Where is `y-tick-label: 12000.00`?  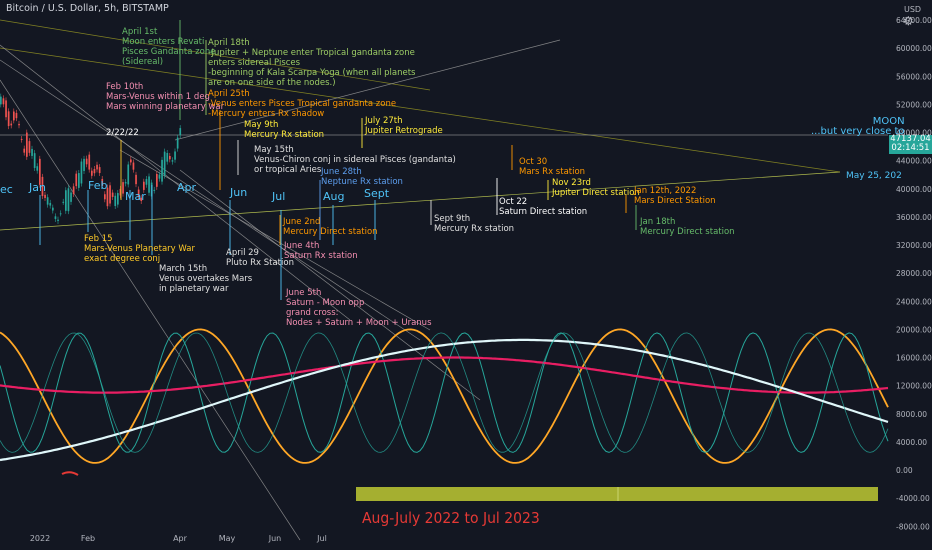 y-tick-label: 12000.00 is located at coordinates (914, 386).